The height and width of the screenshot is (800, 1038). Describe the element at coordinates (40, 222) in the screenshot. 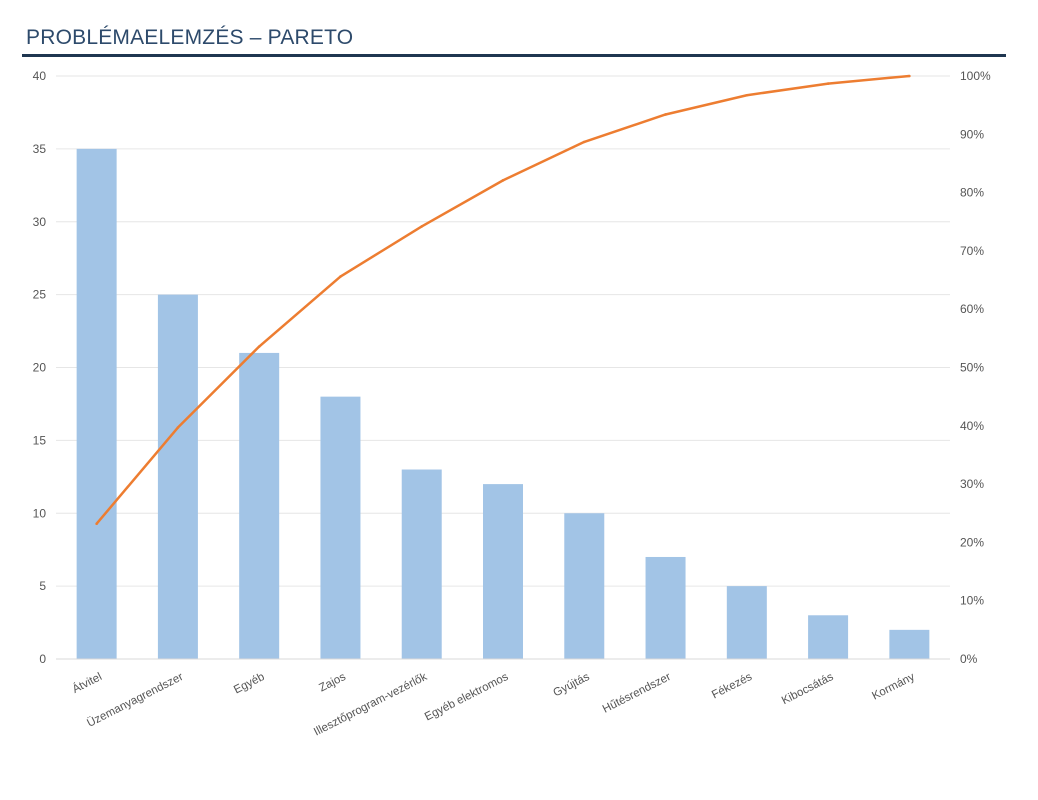

I see `y-tick-label: 30` at that location.